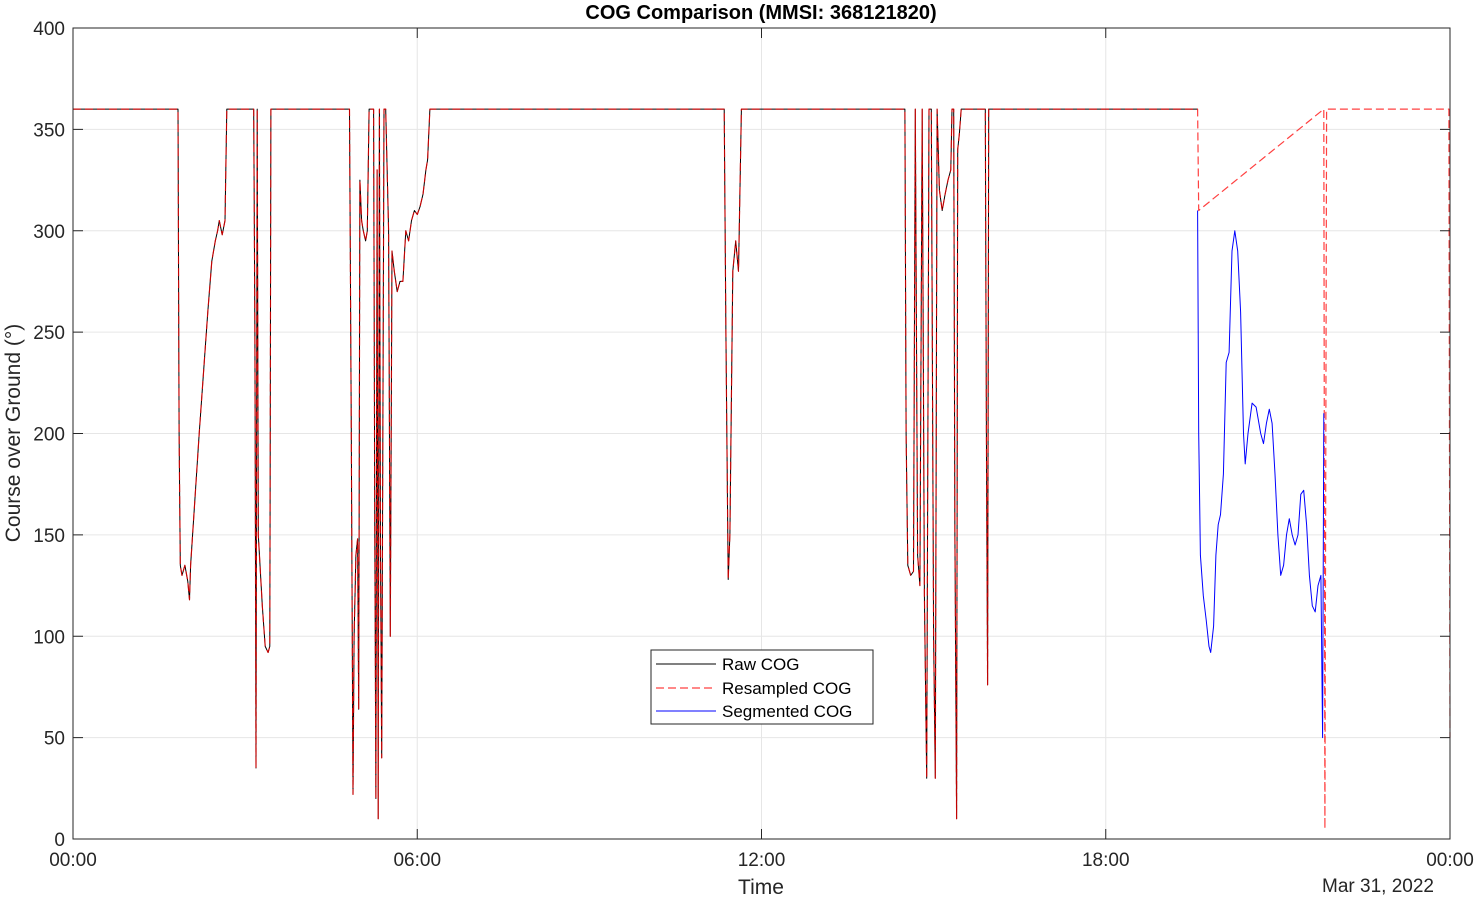 This screenshot has height=899, width=1479. Describe the element at coordinates (49, 435) in the screenshot. I see `y-tick-label: 200` at that location.